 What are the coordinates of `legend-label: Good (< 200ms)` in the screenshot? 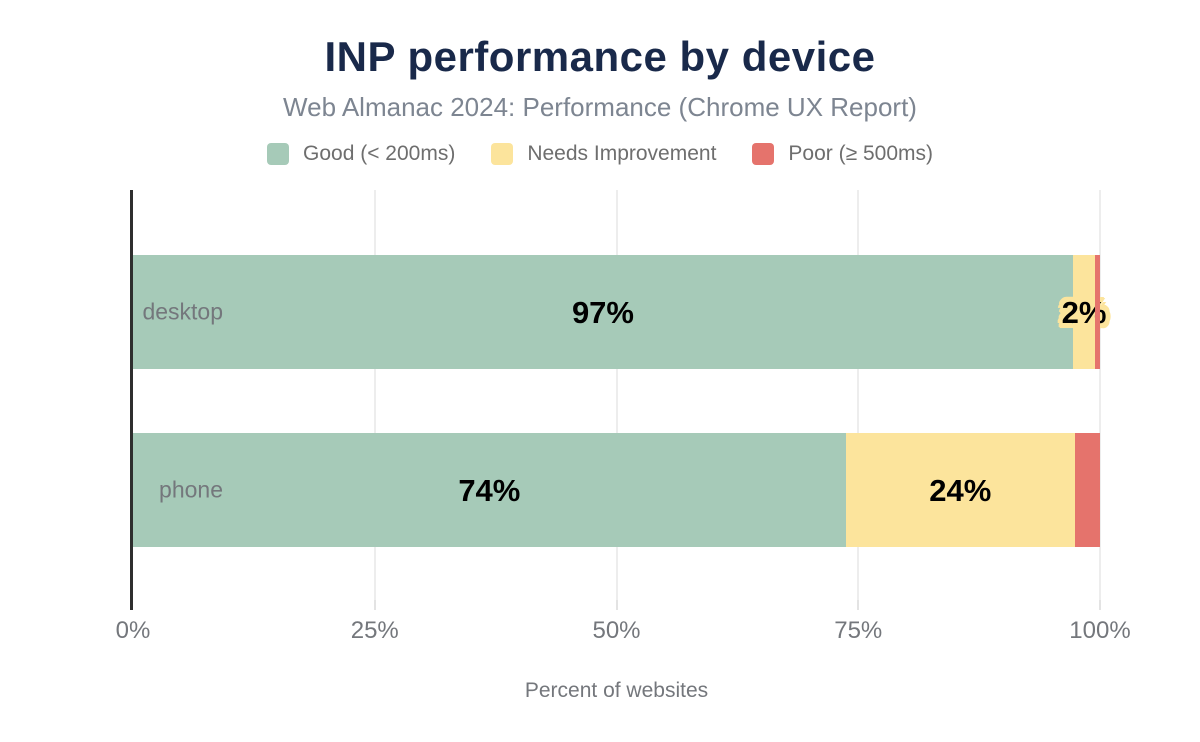 It's located at (379, 153).